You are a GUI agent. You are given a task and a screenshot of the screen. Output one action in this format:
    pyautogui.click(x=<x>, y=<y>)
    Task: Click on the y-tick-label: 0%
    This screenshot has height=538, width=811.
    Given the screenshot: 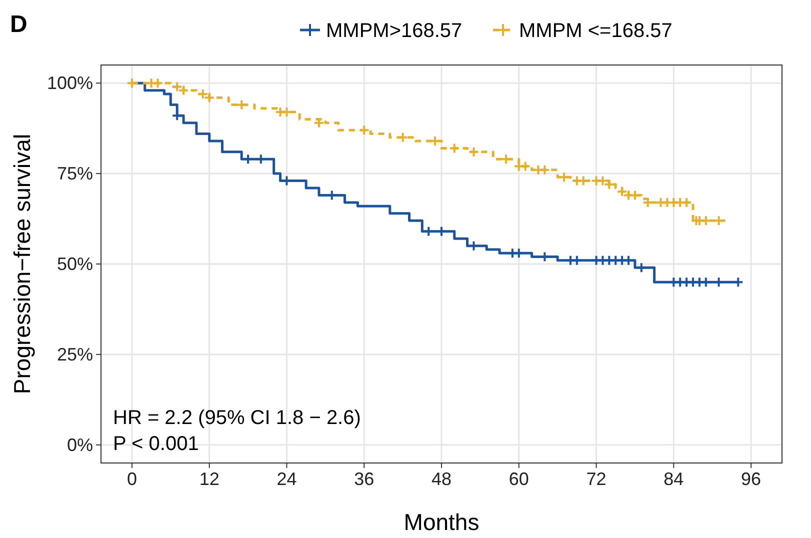 What is the action you would take?
    pyautogui.click(x=79, y=444)
    